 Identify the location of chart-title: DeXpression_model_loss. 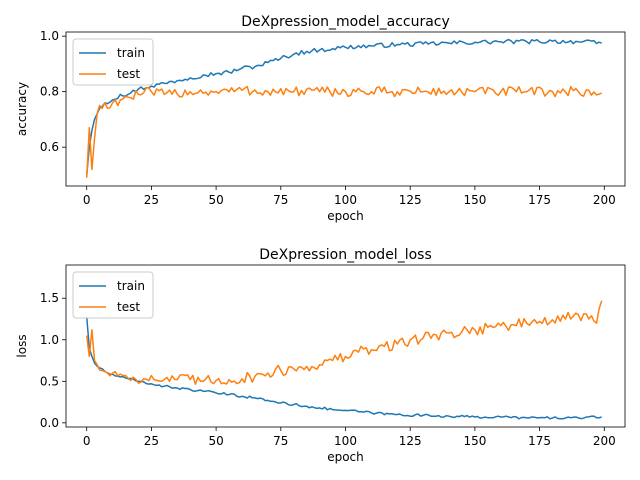
(345, 255).